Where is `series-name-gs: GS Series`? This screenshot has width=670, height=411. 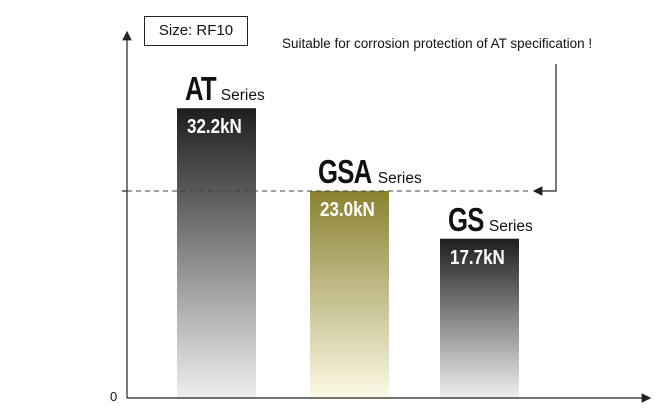 series-name-gs: GS Series is located at coordinates (490, 219).